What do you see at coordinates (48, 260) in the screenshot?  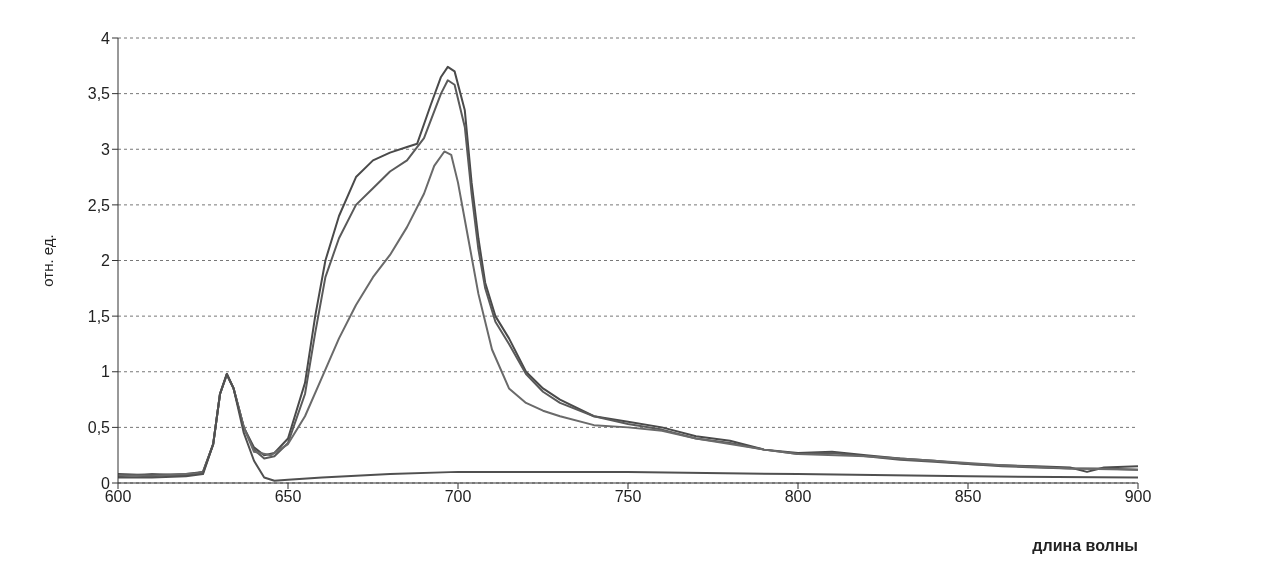 I see `y-axis-title: отн. ед.` at bounding box center [48, 260].